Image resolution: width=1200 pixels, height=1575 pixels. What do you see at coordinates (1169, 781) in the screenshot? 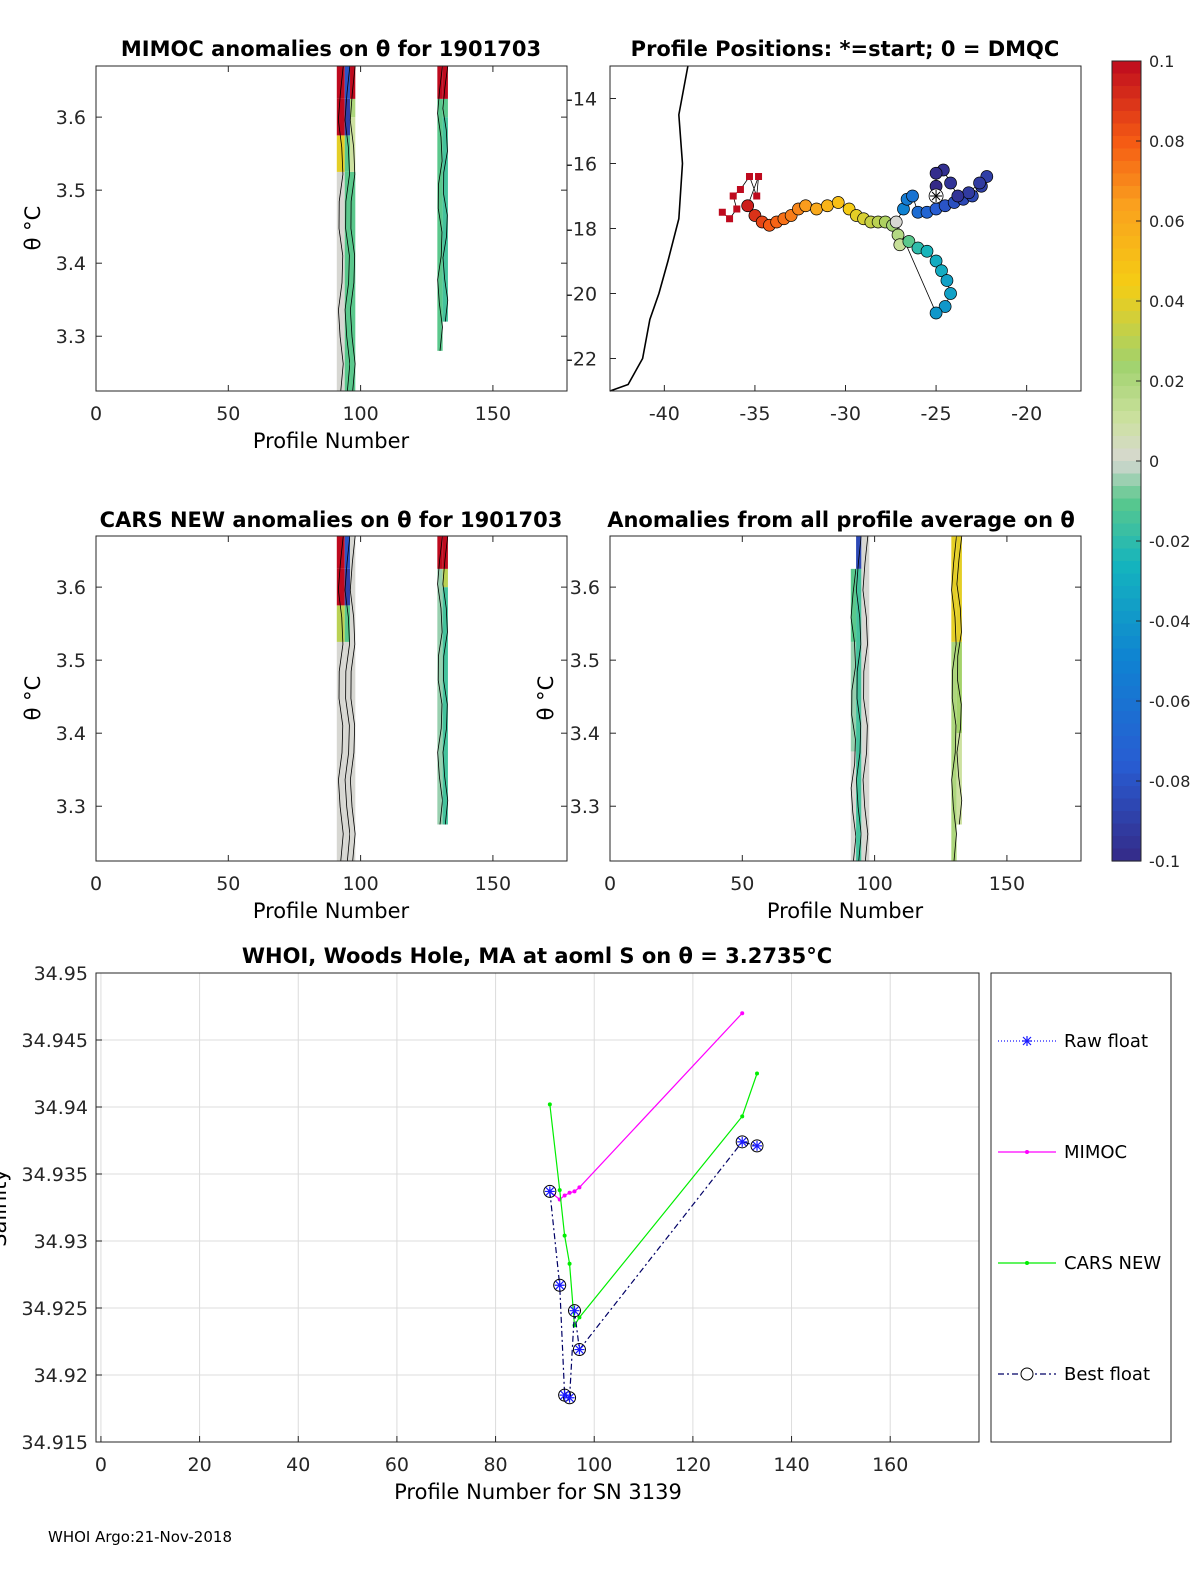
I see `colorbar-tick-label: -0.08` at bounding box center [1169, 781].